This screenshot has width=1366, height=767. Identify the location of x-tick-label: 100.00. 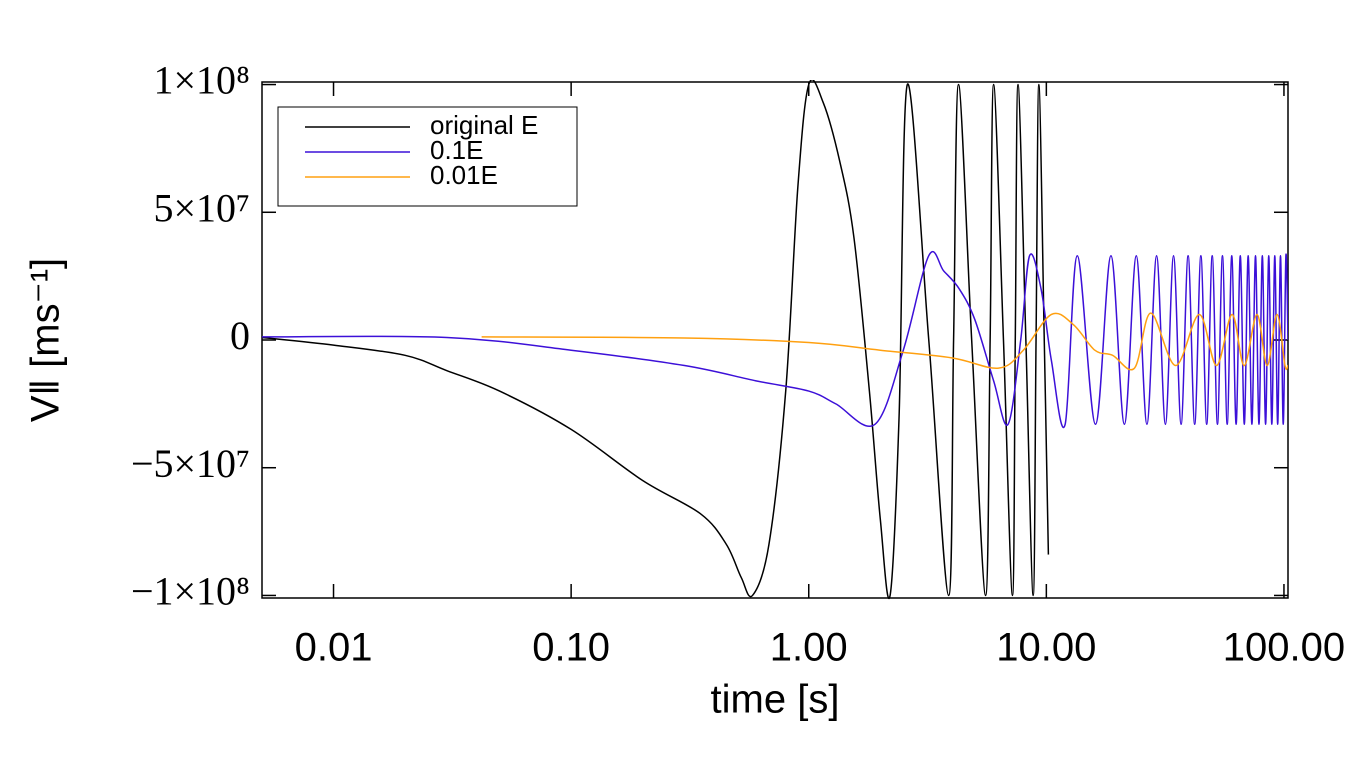
(1284, 648).